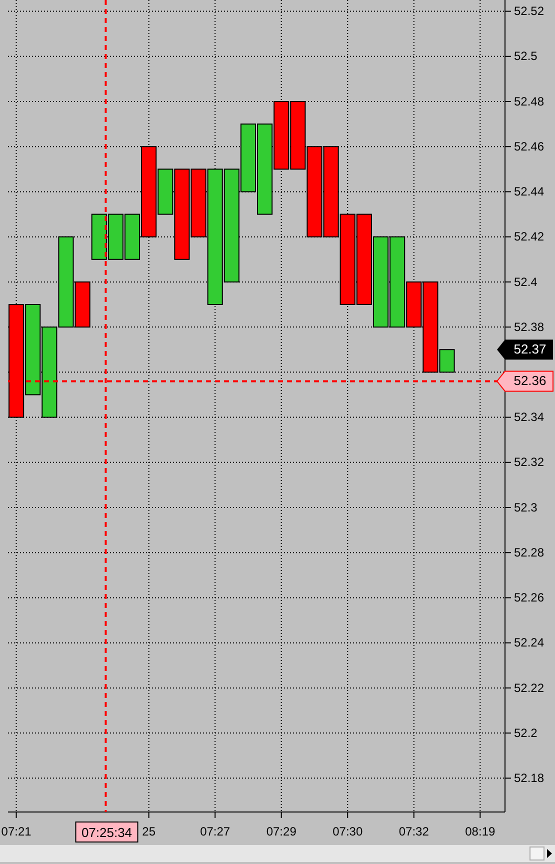 The image size is (555, 864). Describe the element at coordinates (526, 56) in the screenshot. I see `y-tick-label: 52.5` at that location.